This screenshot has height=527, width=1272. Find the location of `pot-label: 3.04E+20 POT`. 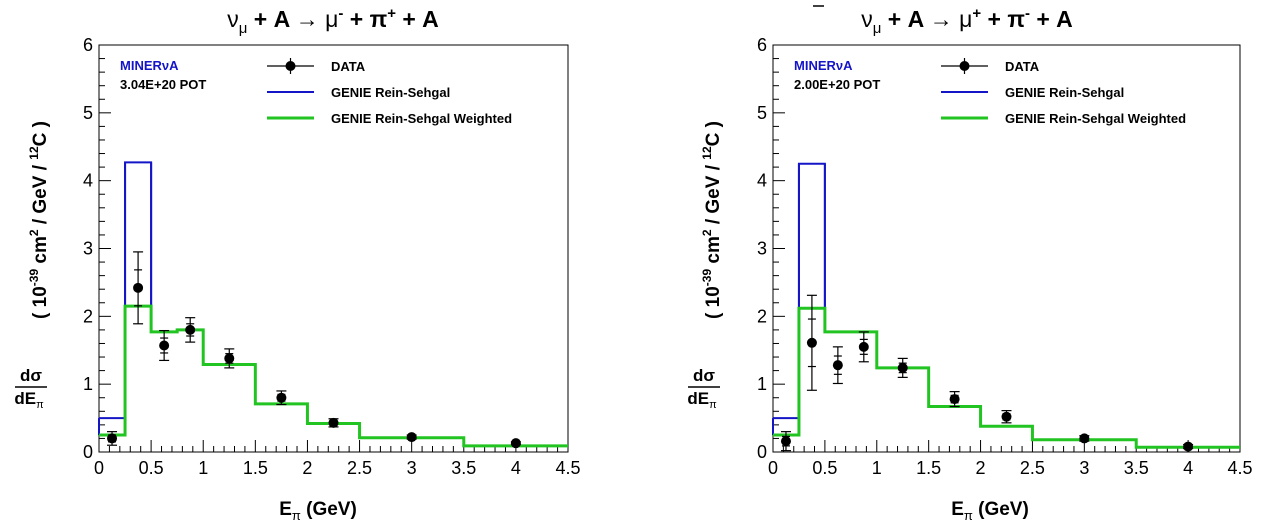

pot-label: 3.04E+20 POT is located at coordinates (163, 84).